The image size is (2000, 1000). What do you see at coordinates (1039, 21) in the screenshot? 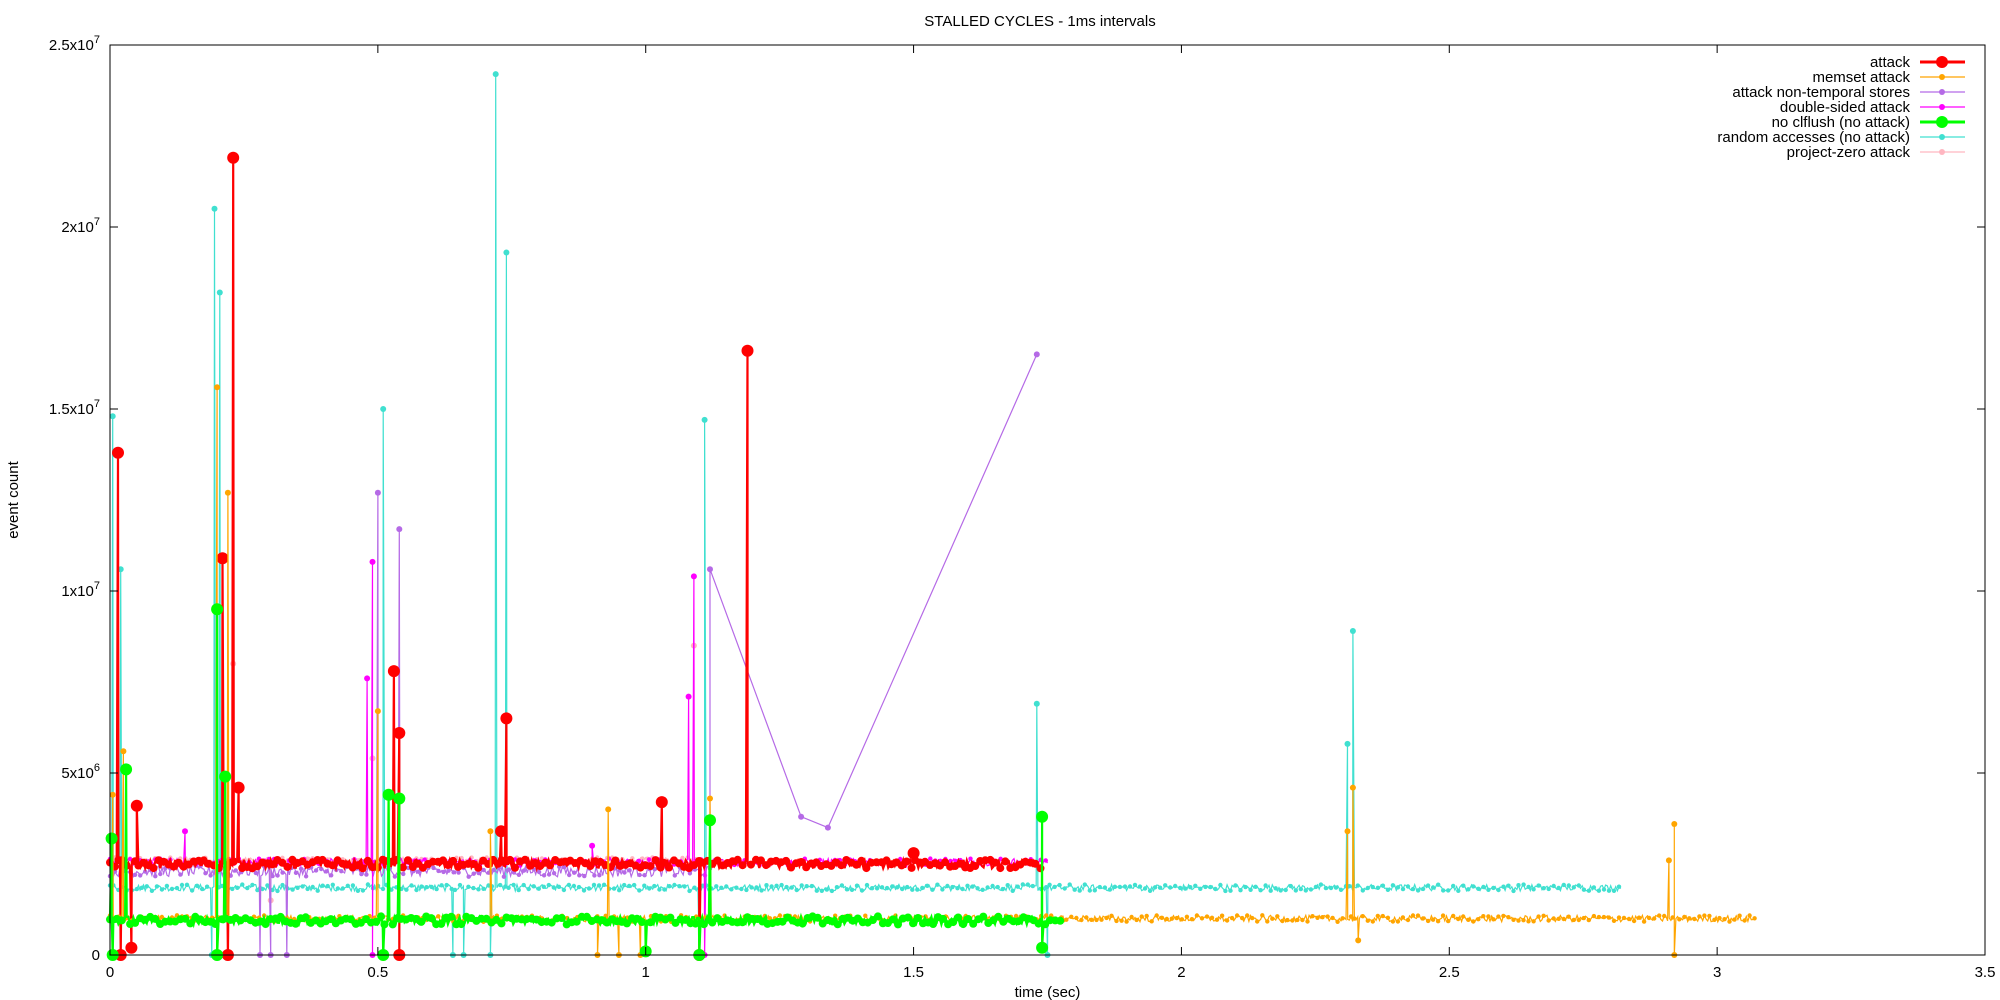
I see `chart-title: STALLED CYCLES - 1ms intervals` at bounding box center [1039, 21].